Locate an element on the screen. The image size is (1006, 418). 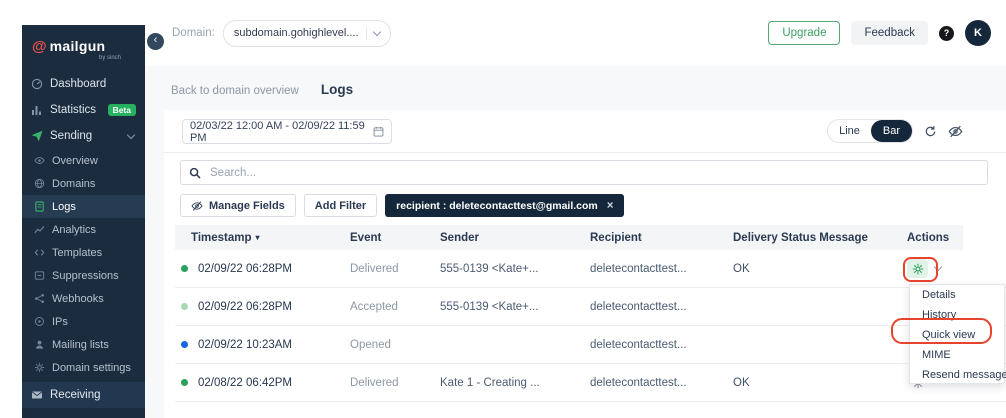
row-actions-gear-icon is located at coordinates (917, 268).